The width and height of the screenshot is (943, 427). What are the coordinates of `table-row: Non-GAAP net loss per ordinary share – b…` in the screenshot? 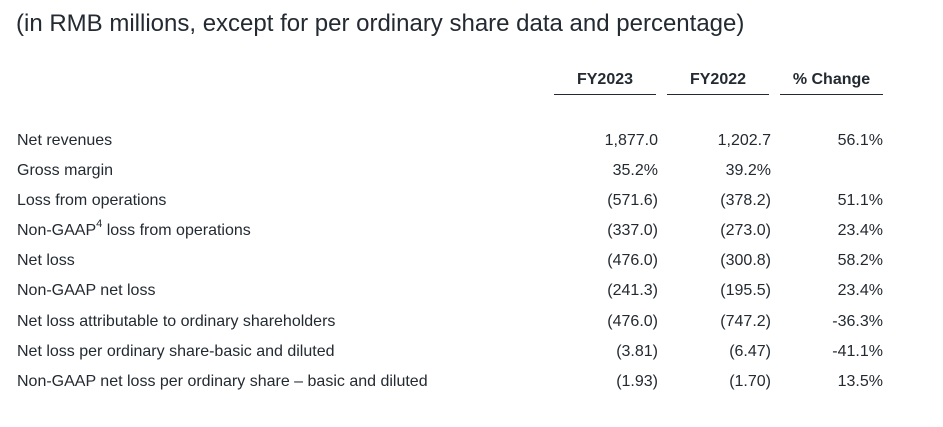 It's located at (471, 382).